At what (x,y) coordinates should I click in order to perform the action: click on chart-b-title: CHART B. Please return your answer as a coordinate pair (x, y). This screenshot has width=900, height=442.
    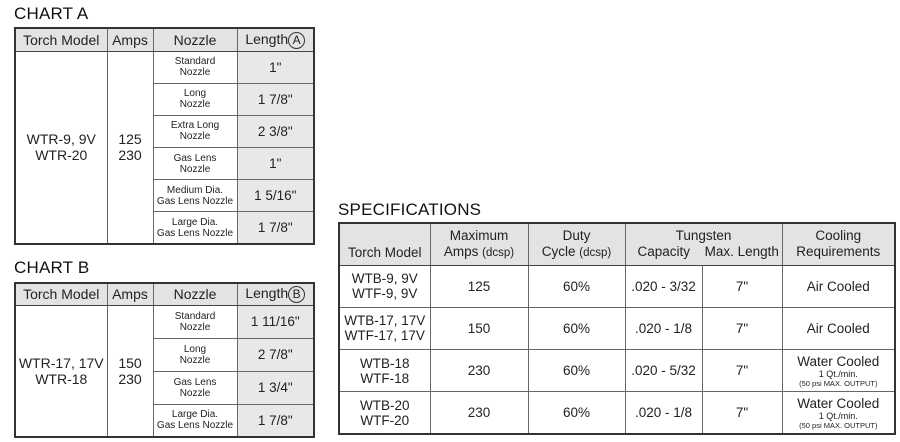
    Looking at the image, I should click on (52, 267).